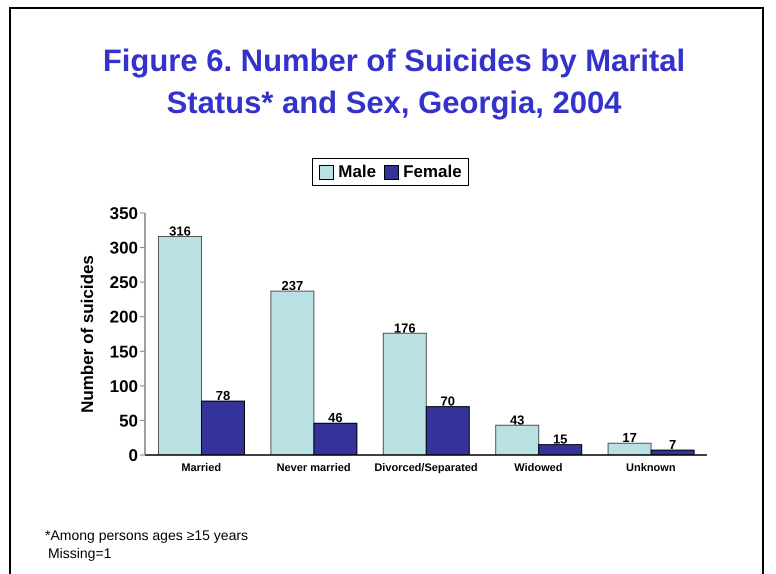  What do you see at coordinates (538, 468) in the screenshot?
I see `x-tick-label: Widowed` at bounding box center [538, 468].